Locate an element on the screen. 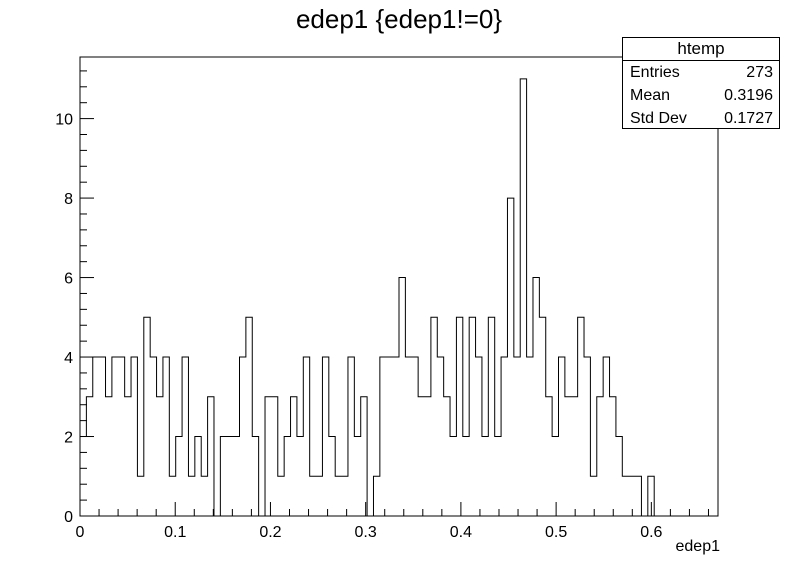  stats-row-mean: Mean 0.3196 is located at coordinates (701, 95).